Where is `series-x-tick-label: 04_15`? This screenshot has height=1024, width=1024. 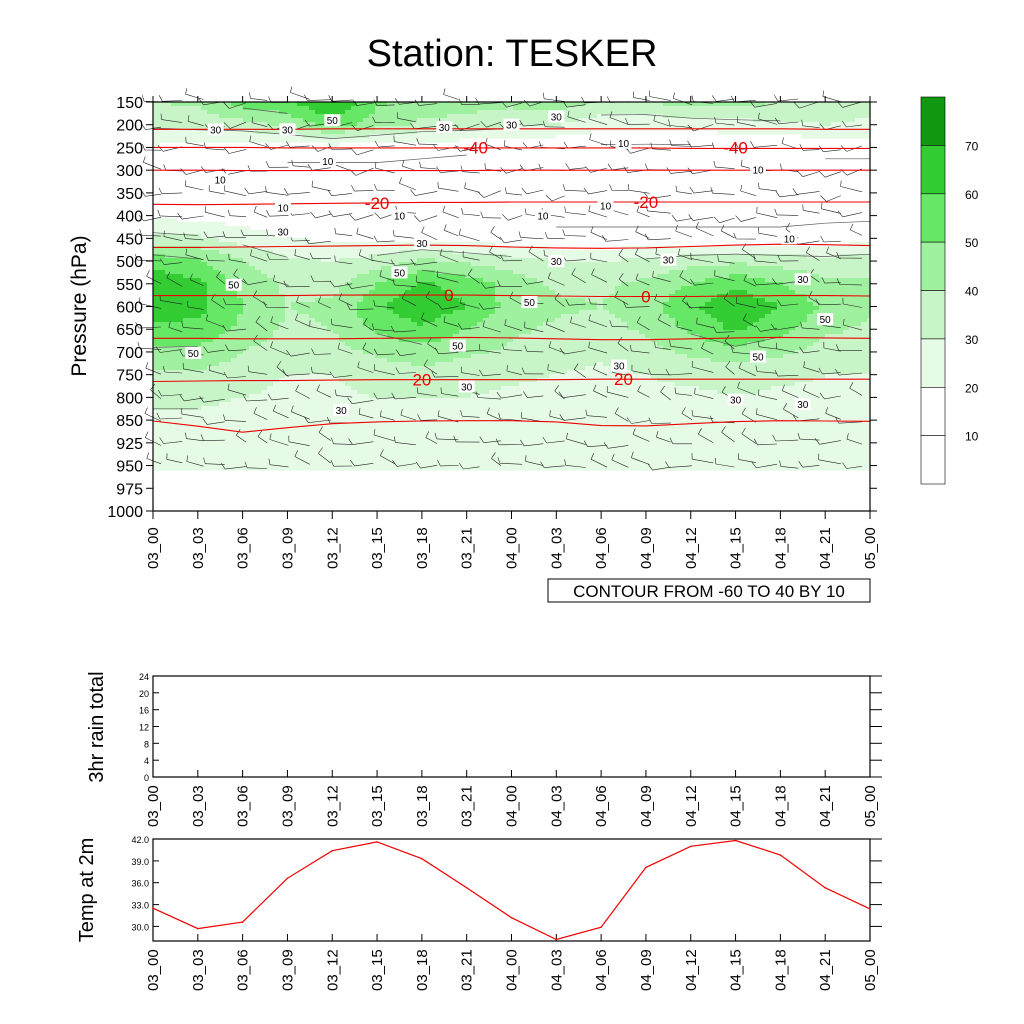
series-x-tick-label: 04_15 is located at coordinates (736, 806).